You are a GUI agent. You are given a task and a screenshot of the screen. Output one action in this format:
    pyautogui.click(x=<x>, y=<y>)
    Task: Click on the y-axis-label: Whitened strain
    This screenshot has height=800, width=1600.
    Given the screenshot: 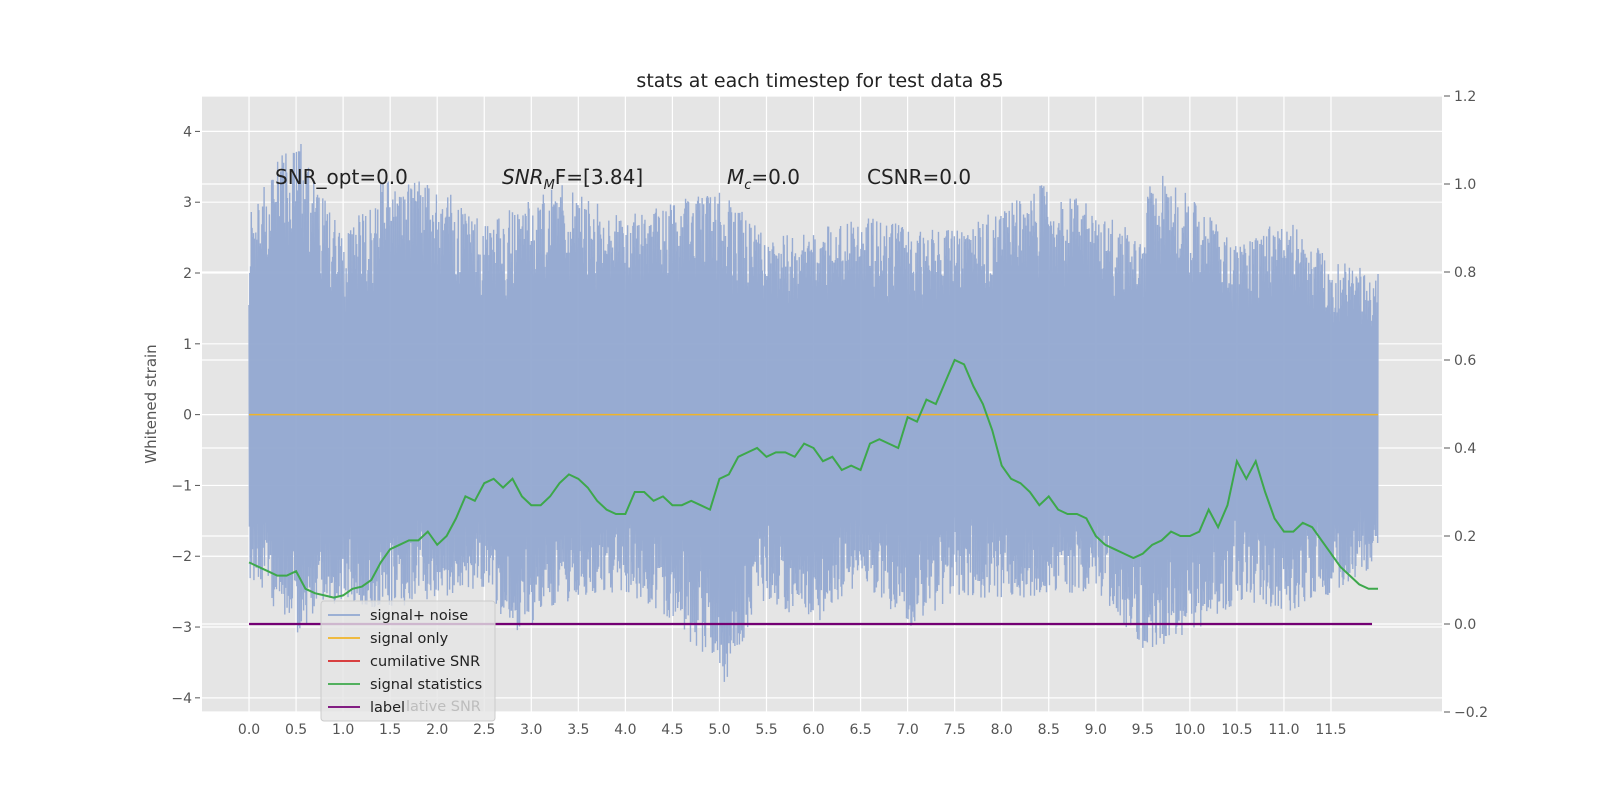 What is the action you would take?
    pyautogui.click(x=151, y=403)
    